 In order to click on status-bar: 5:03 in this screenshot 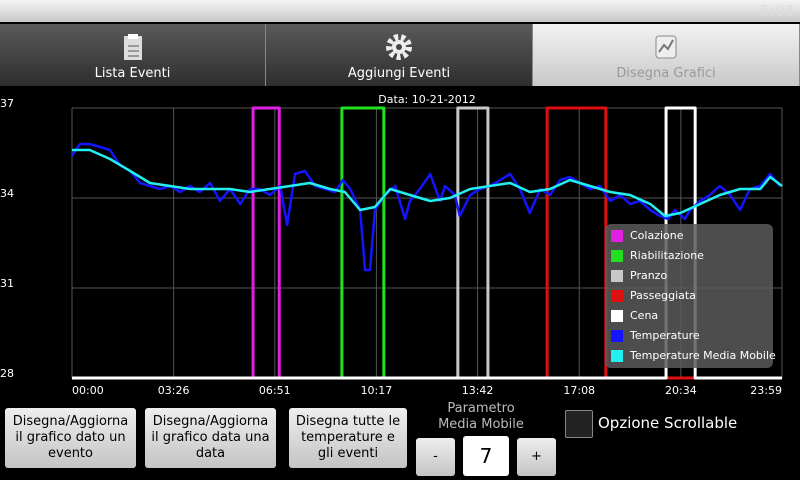, I will do `click(400, 11)`.